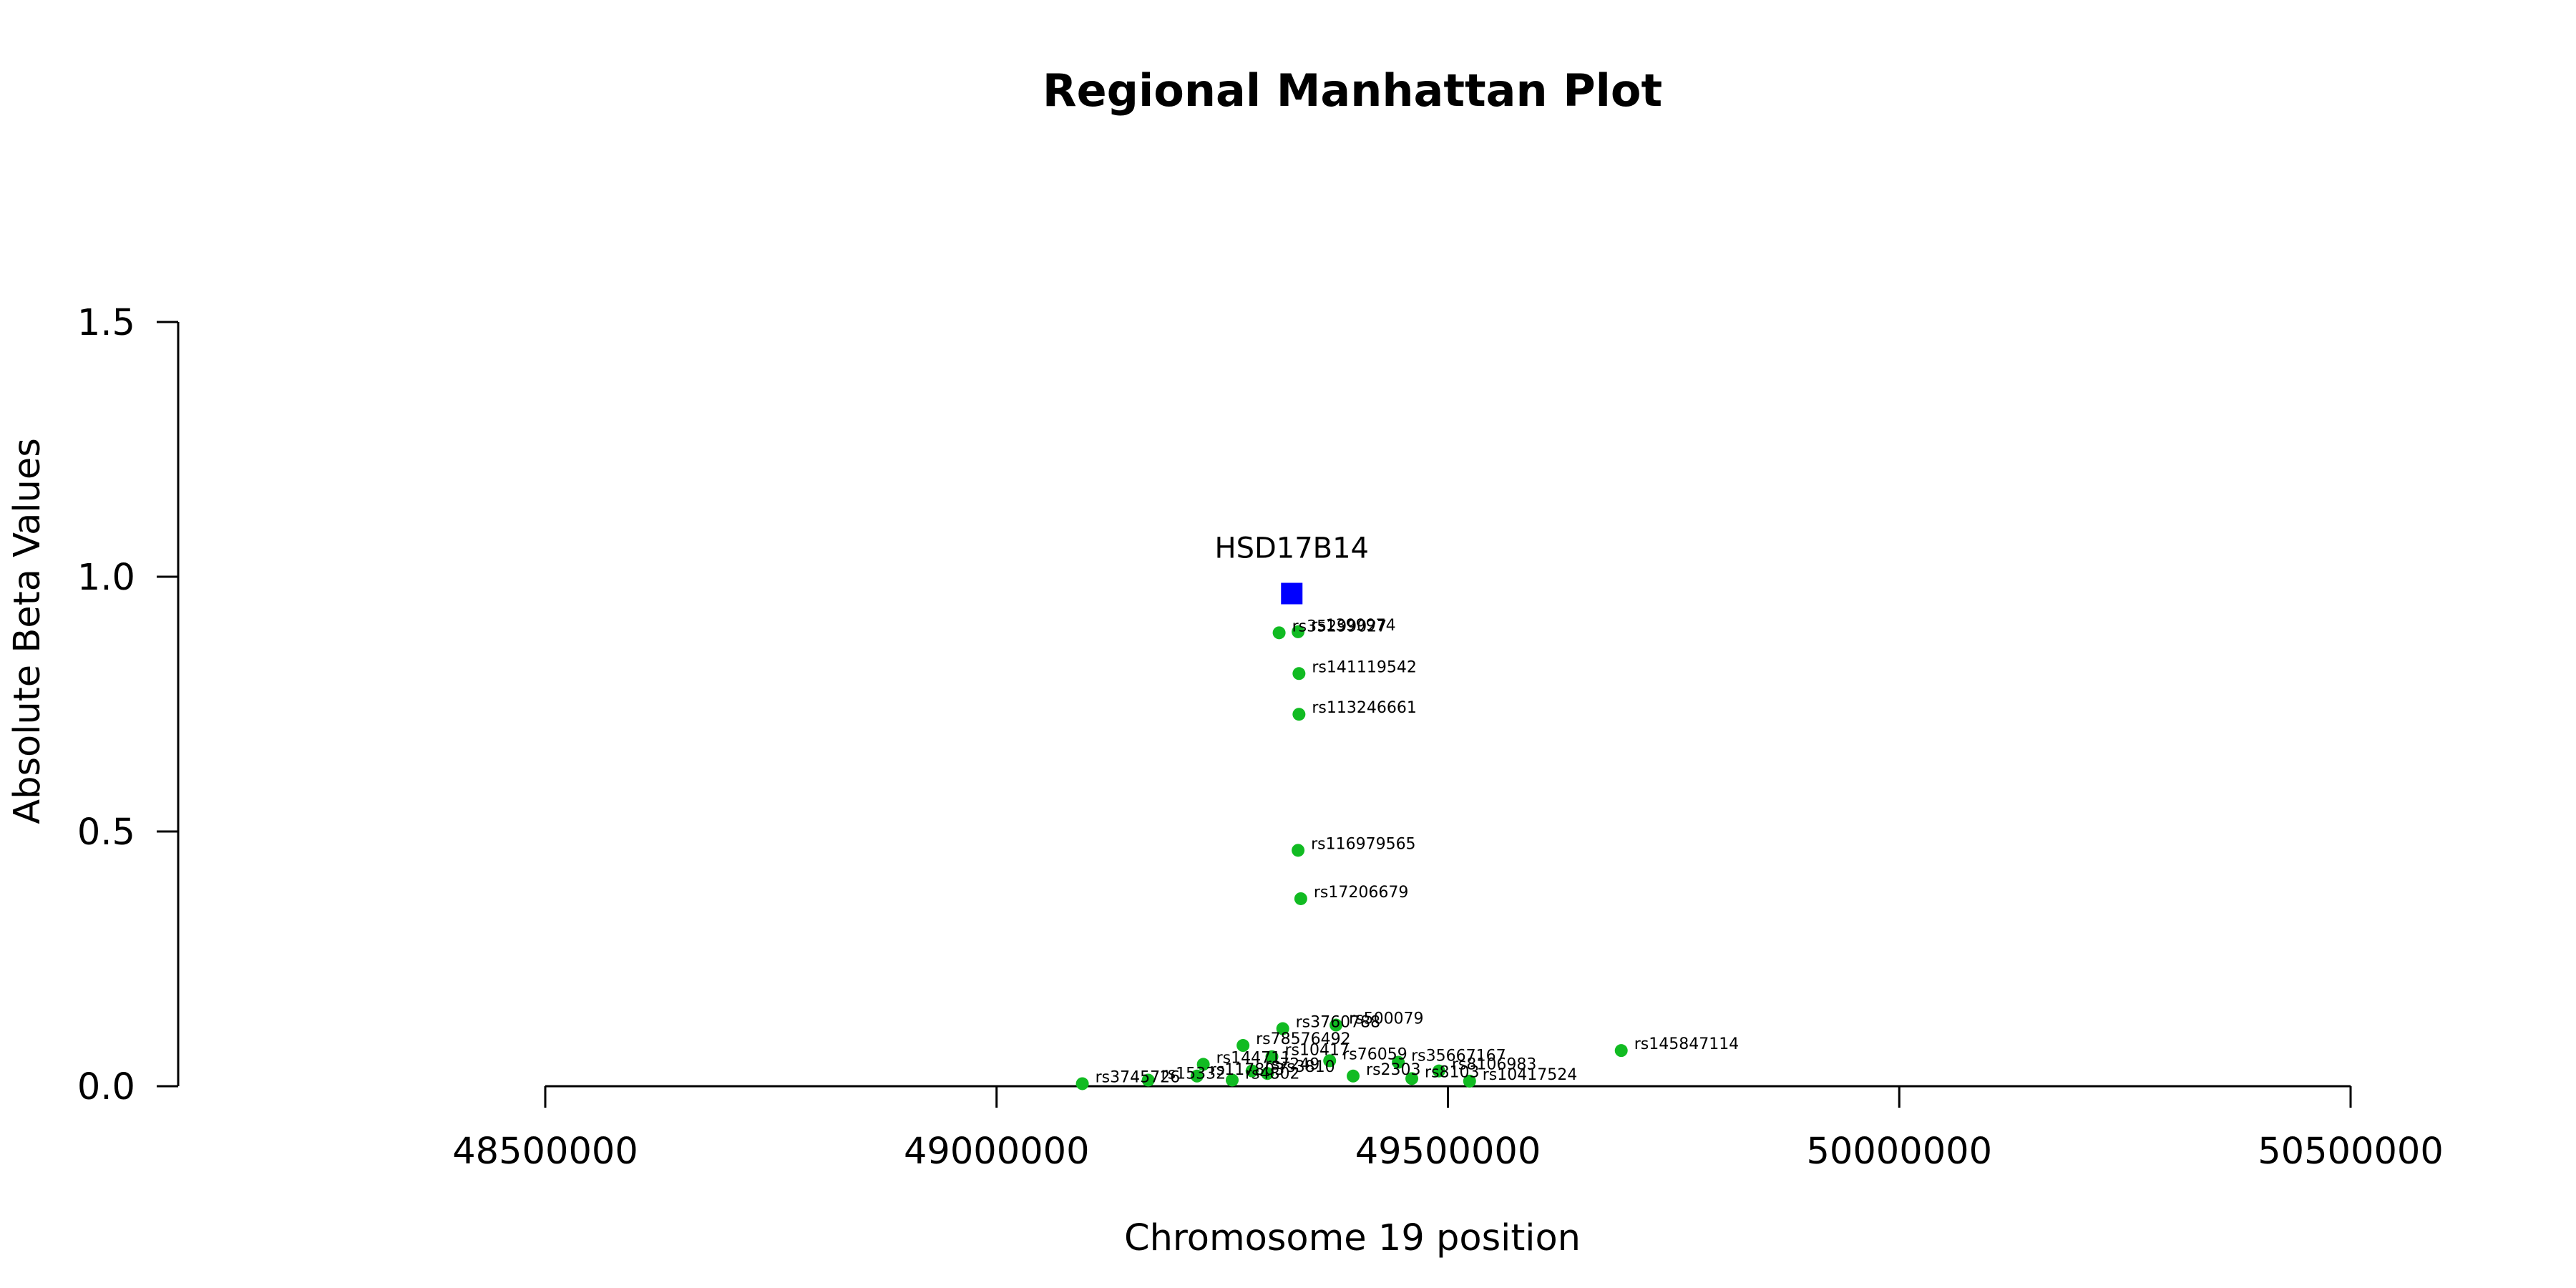 This screenshot has width=2576, height=1288. Describe the element at coordinates (1138, 1077) in the screenshot. I see `snp-label: rs3745726` at that location.